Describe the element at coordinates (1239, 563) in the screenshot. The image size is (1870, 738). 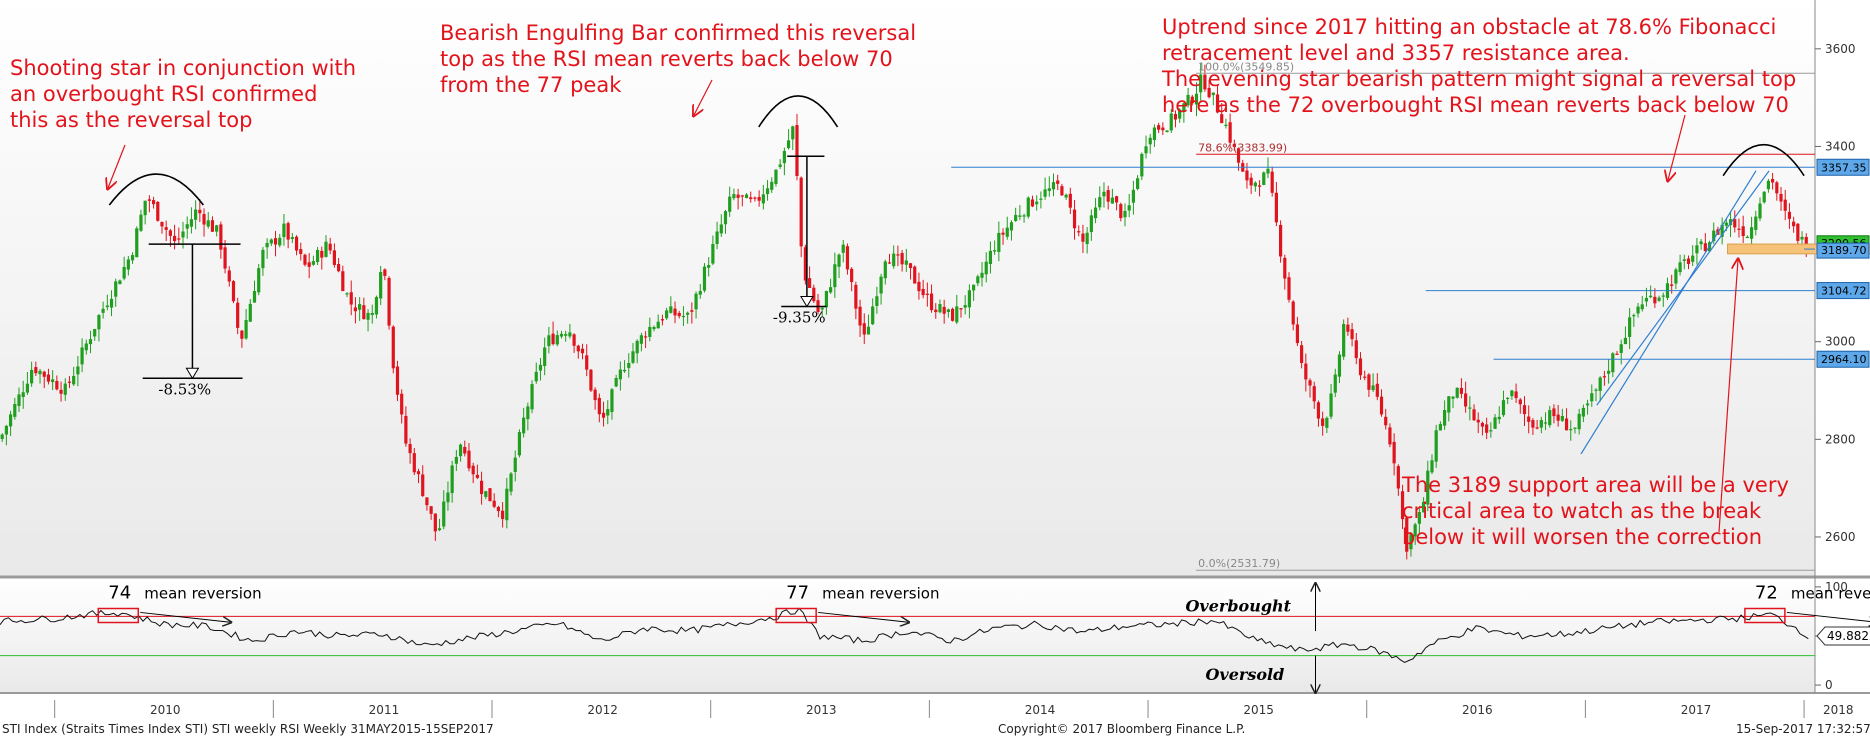
I see `fibonacci-label: 0.0%(2531.79)` at that location.